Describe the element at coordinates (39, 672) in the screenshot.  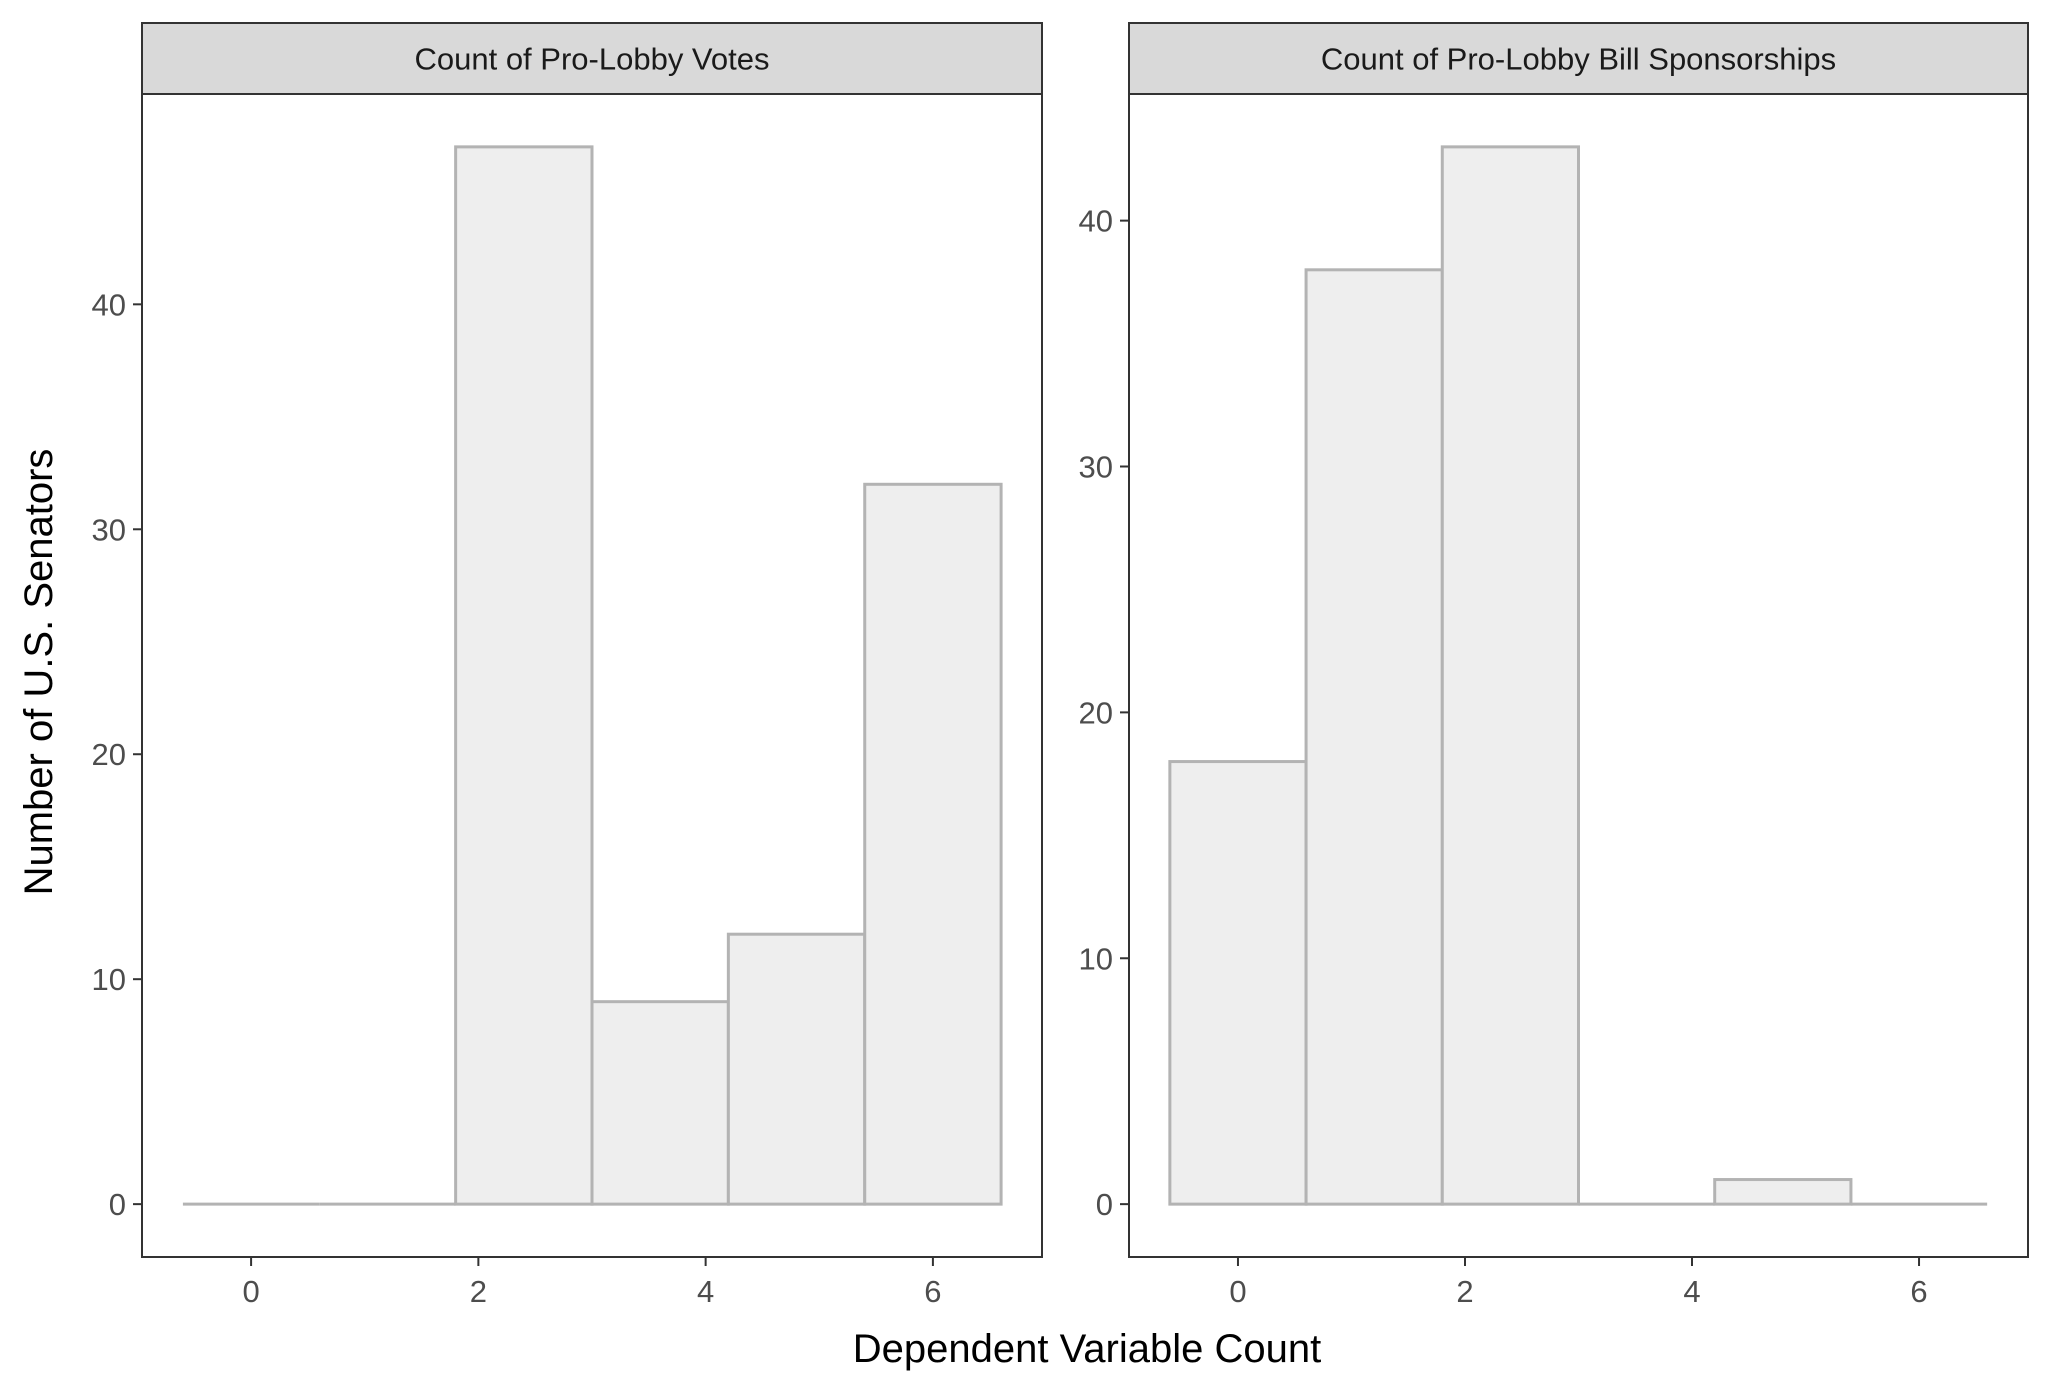
I see `y-axis-title: Number of U.S. Senators` at that location.